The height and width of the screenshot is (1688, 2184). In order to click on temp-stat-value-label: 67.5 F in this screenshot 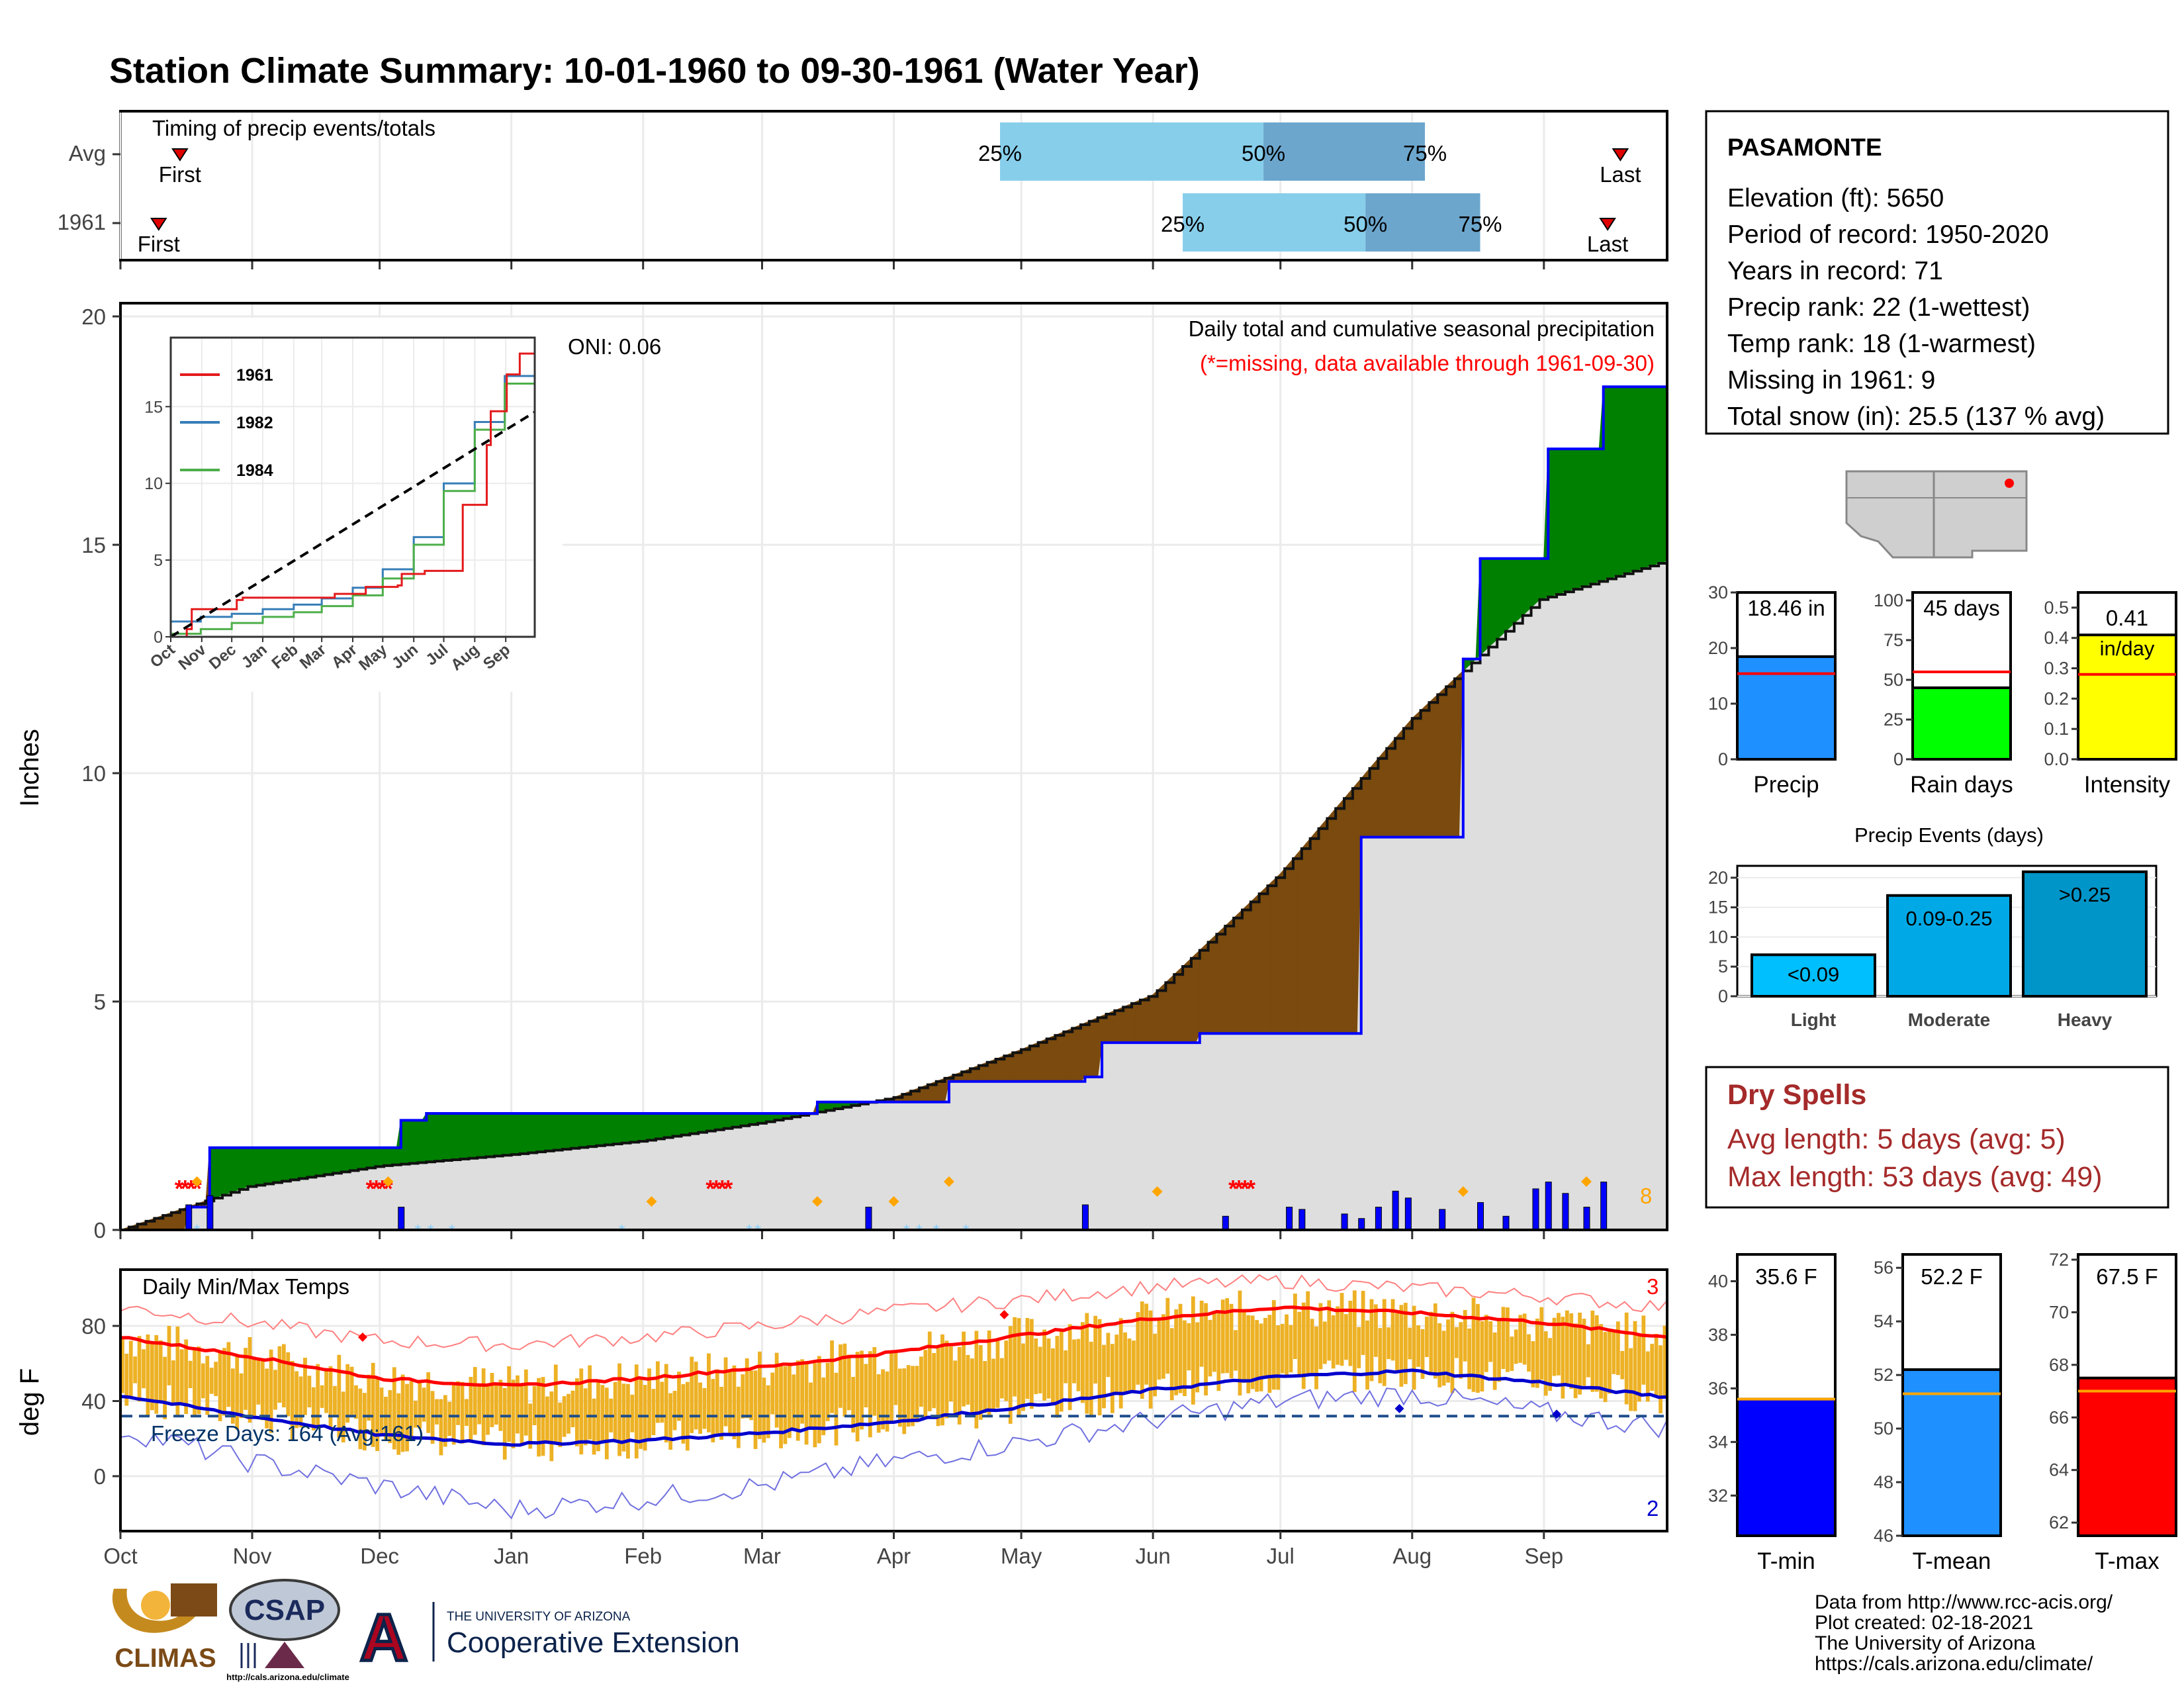, I will do `click(2127, 1276)`.